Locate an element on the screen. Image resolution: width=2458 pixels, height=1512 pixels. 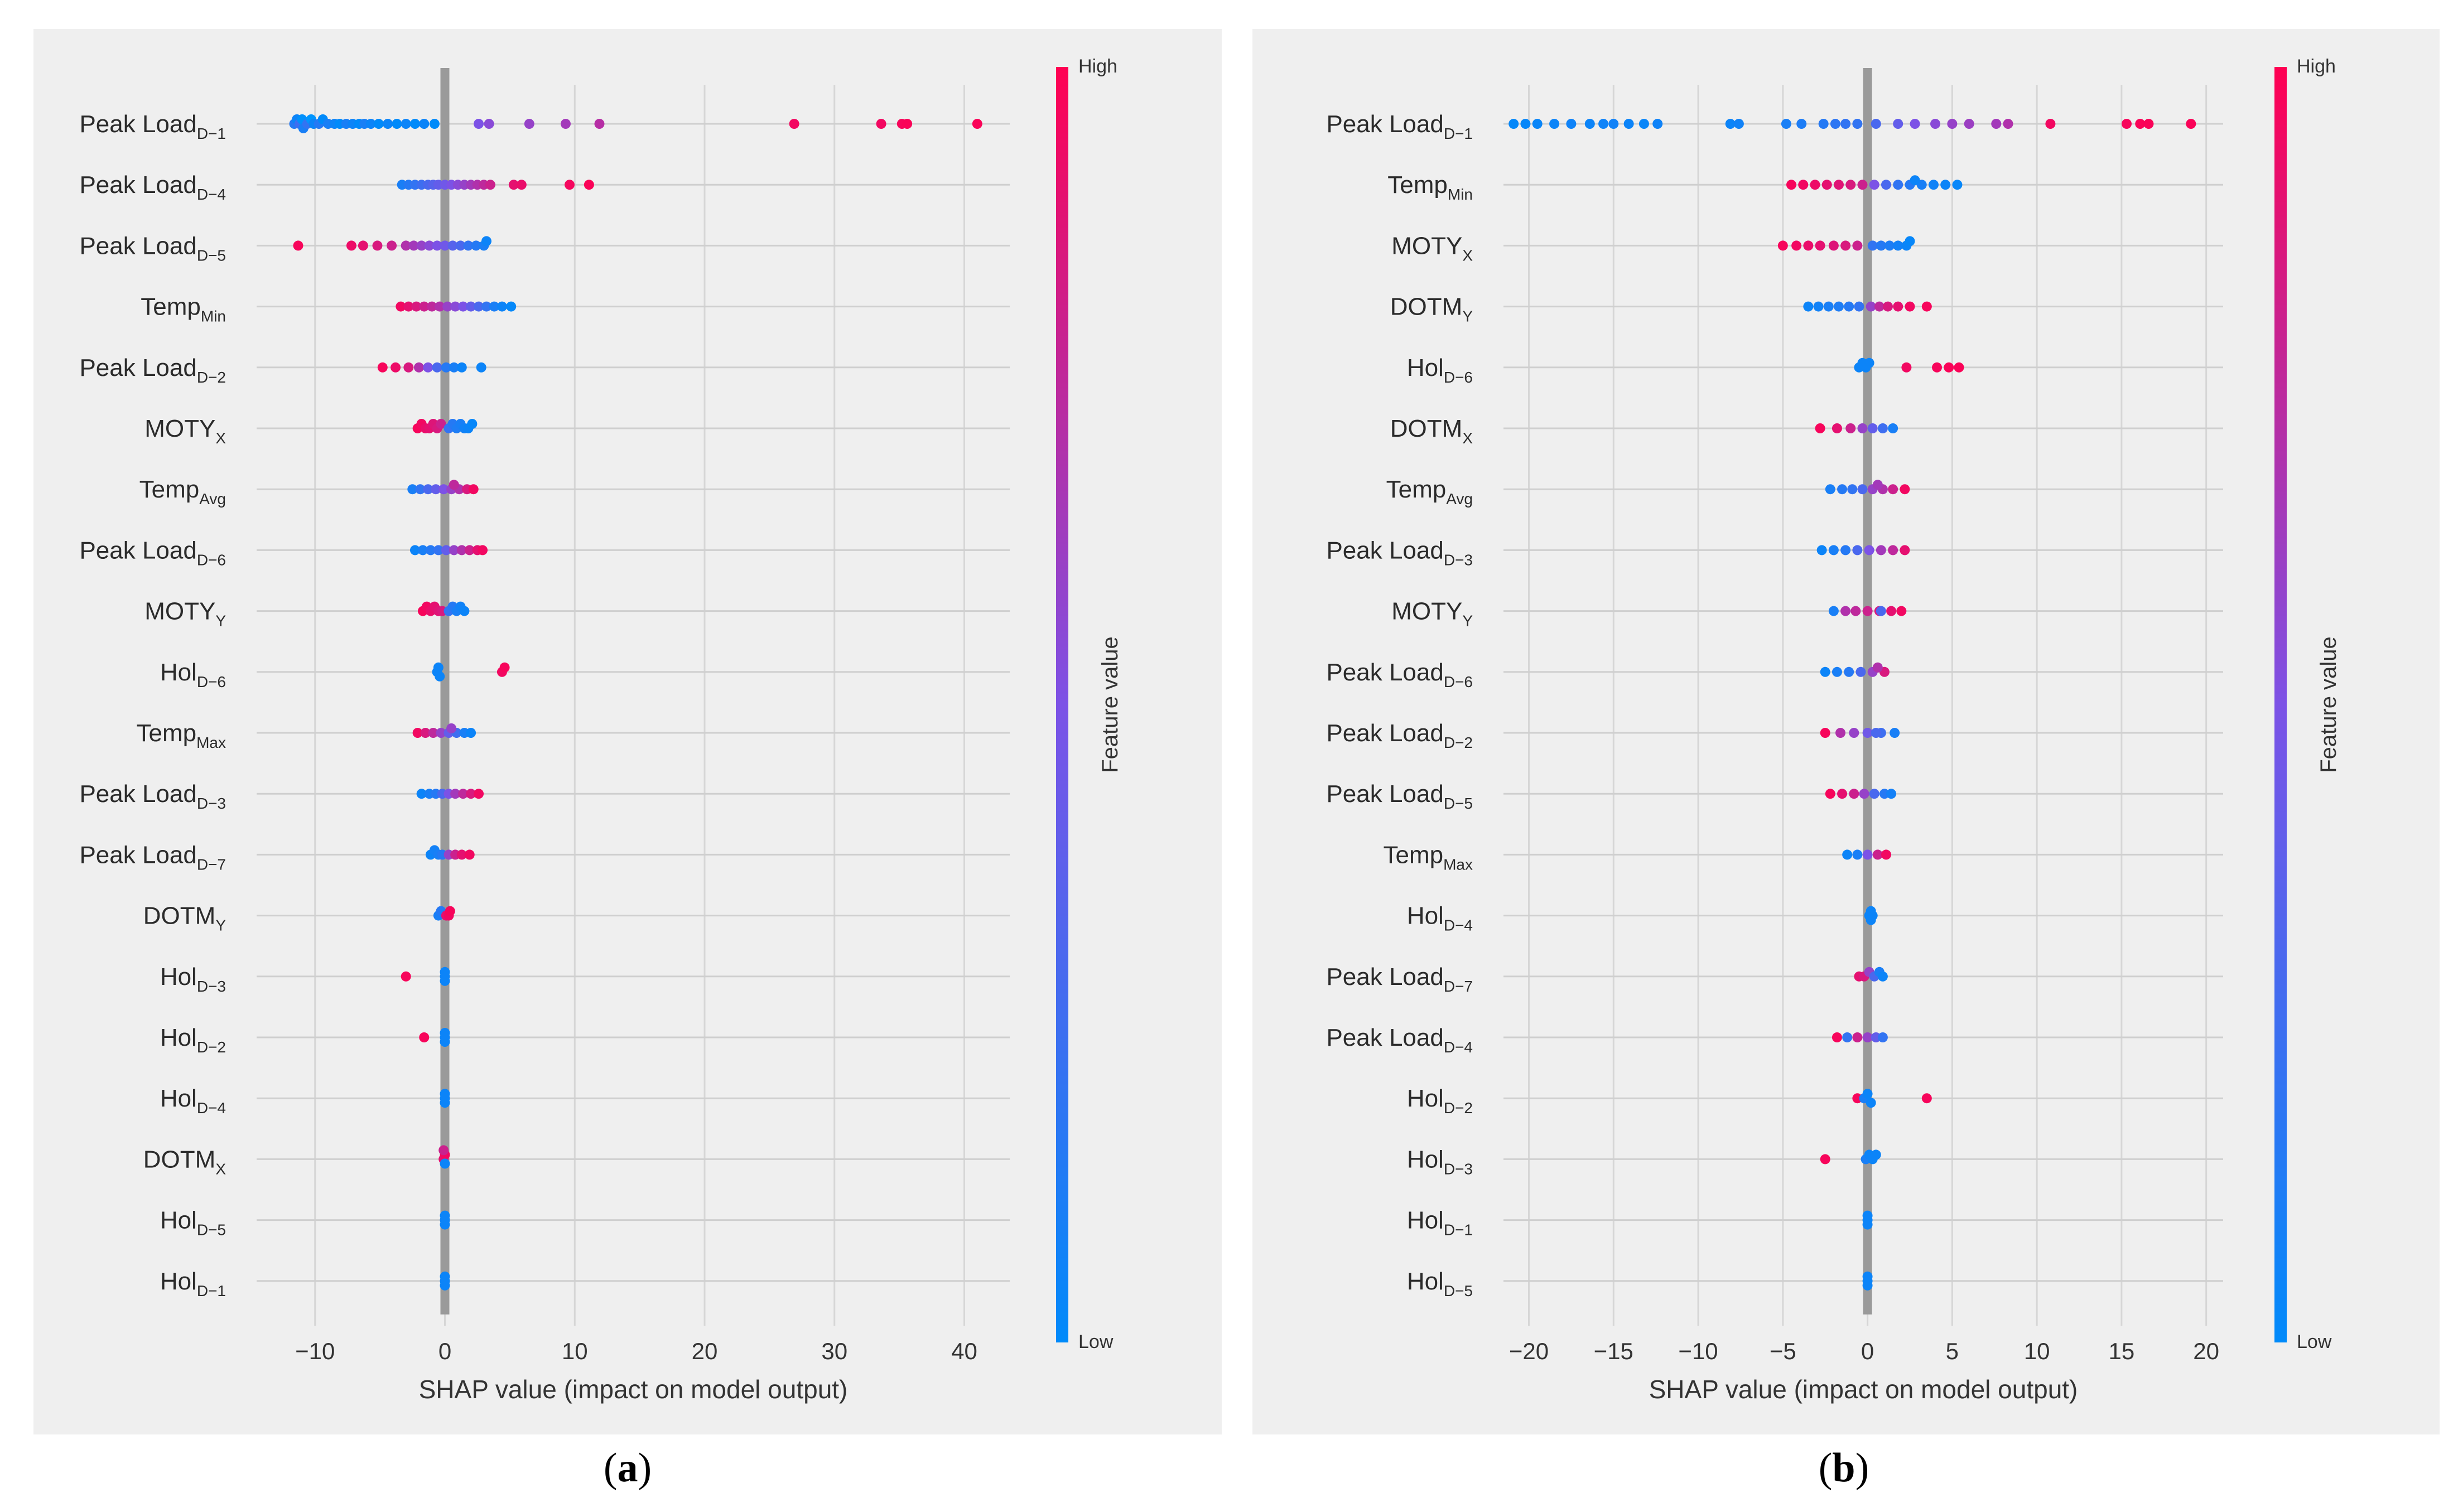
feature-label: TempMin is located at coordinates (183, 309).